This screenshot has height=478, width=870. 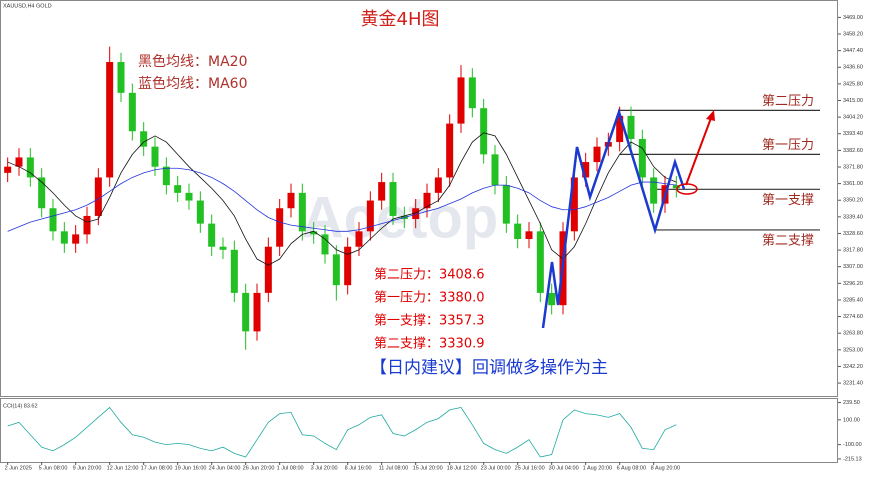 I want to click on x-tick-label: 30 Jul 04:00, so click(x=564, y=468).